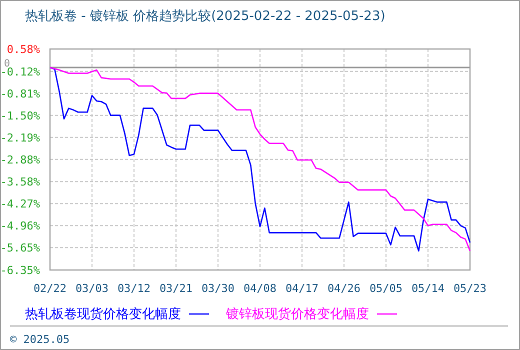 The image size is (520, 350). I want to click on x-tick-label: 03/12, so click(134, 288).